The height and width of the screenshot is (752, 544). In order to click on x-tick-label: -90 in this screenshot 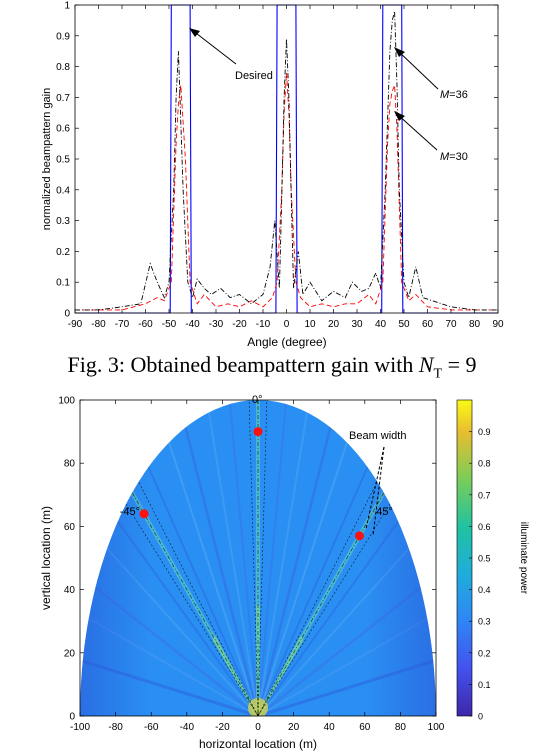, I will do `click(75, 324)`.